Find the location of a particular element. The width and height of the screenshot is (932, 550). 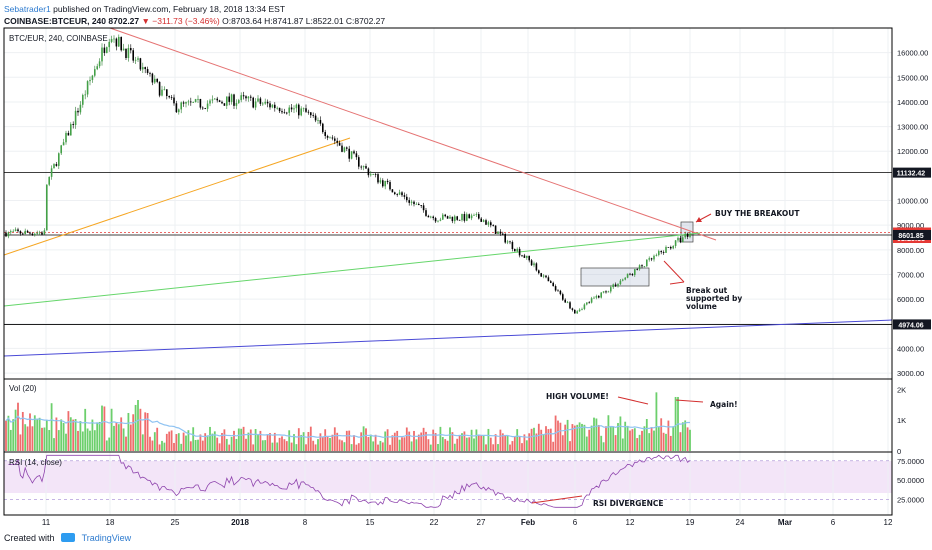

y-tick-label: 13000.00 is located at coordinates (912, 127).